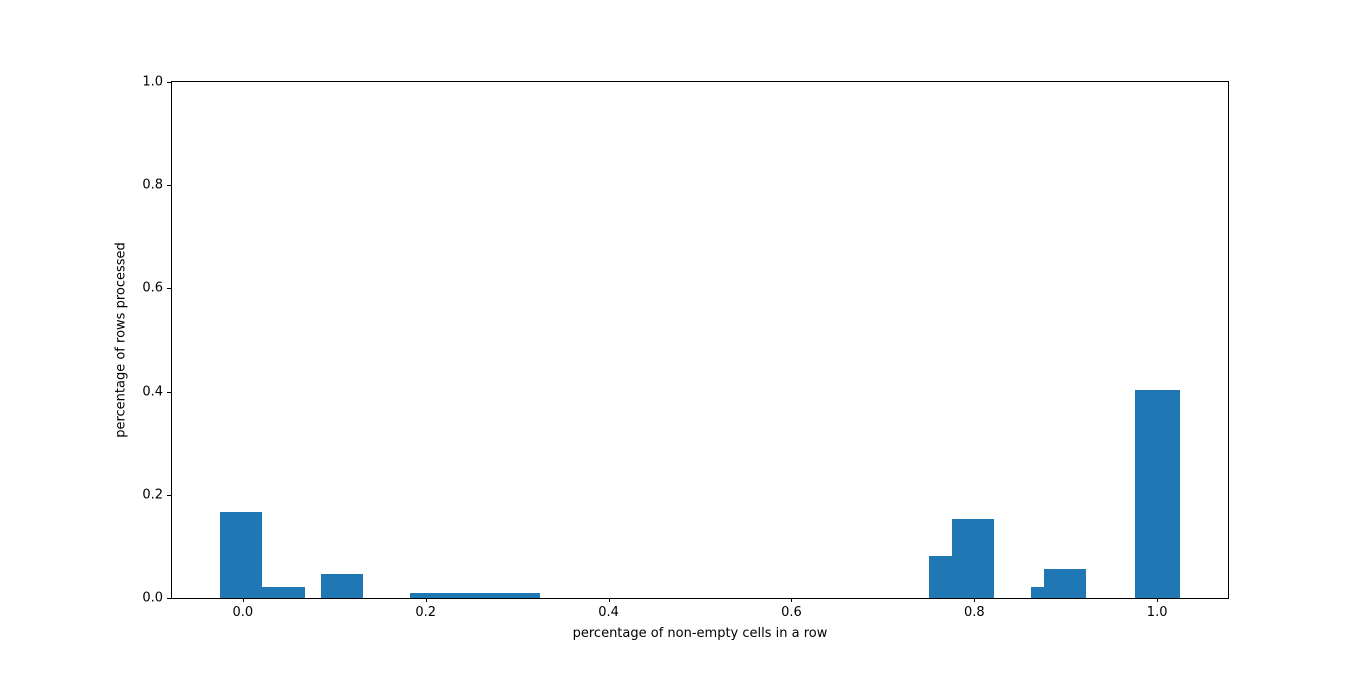 Image resolution: width=1366 pixels, height=674 pixels. What do you see at coordinates (152, 185) in the screenshot?
I see `y-tick-label: 0.8` at bounding box center [152, 185].